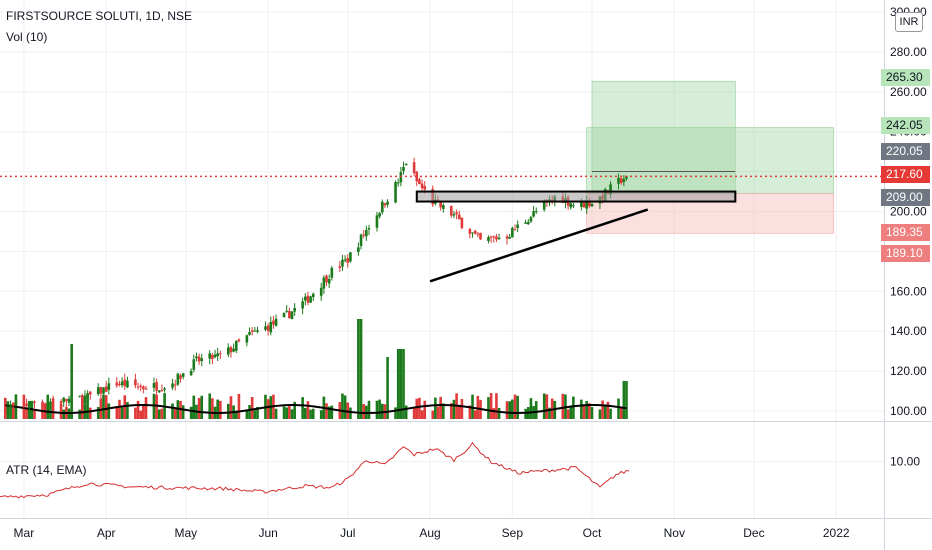 The height and width of the screenshot is (550, 932). Describe the element at coordinates (905, 125) in the screenshot. I see `price-tag: 242.05` at that location.